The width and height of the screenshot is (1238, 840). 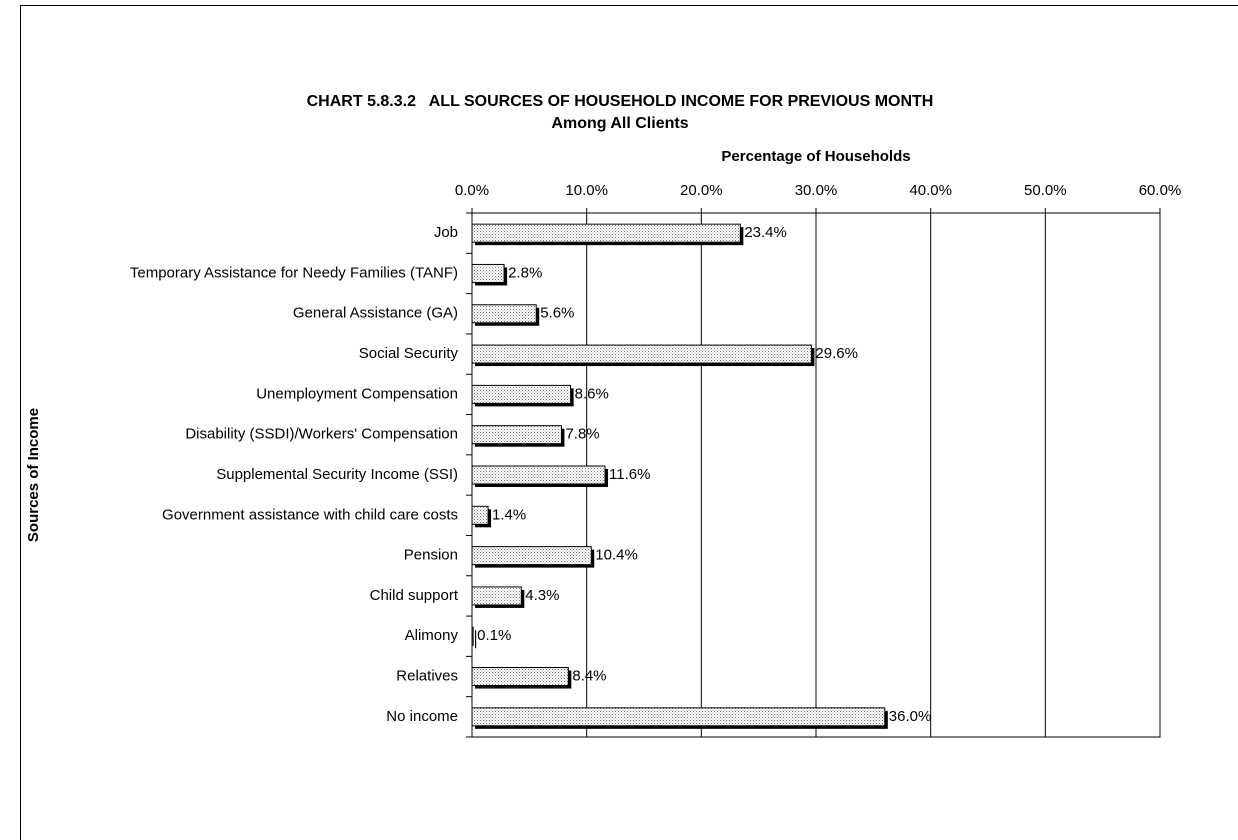 What do you see at coordinates (616, 555) in the screenshot?
I see `data-label: 10.4%` at bounding box center [616, 555].